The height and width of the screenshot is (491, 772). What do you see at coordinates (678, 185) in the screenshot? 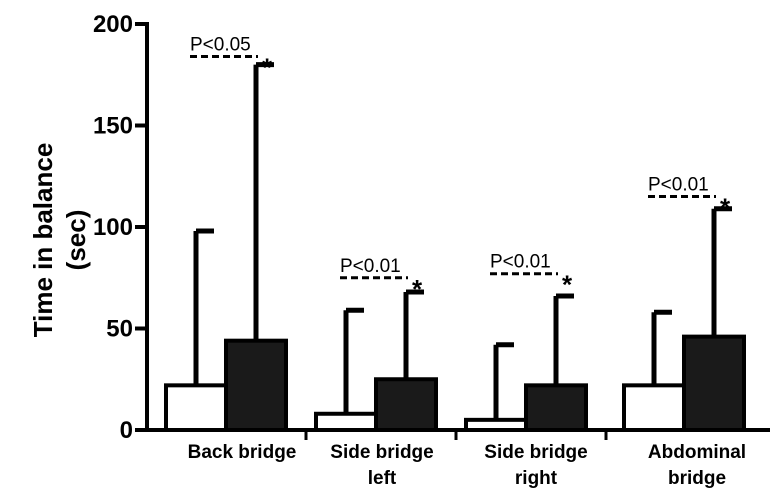
I see `p-value-3: P<0.01` at bounding box center [678, 185].